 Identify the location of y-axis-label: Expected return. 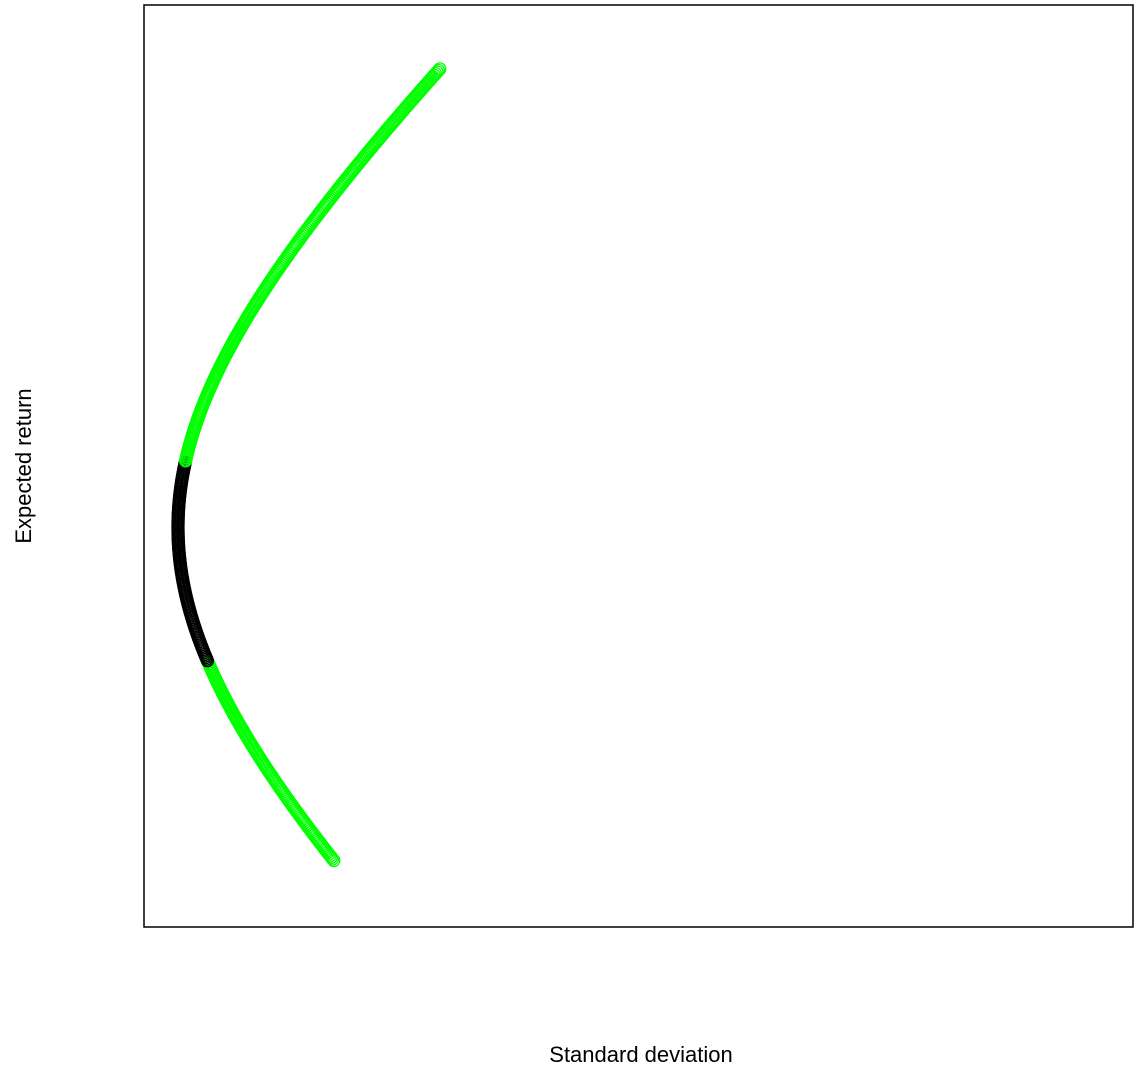
(23, 465).